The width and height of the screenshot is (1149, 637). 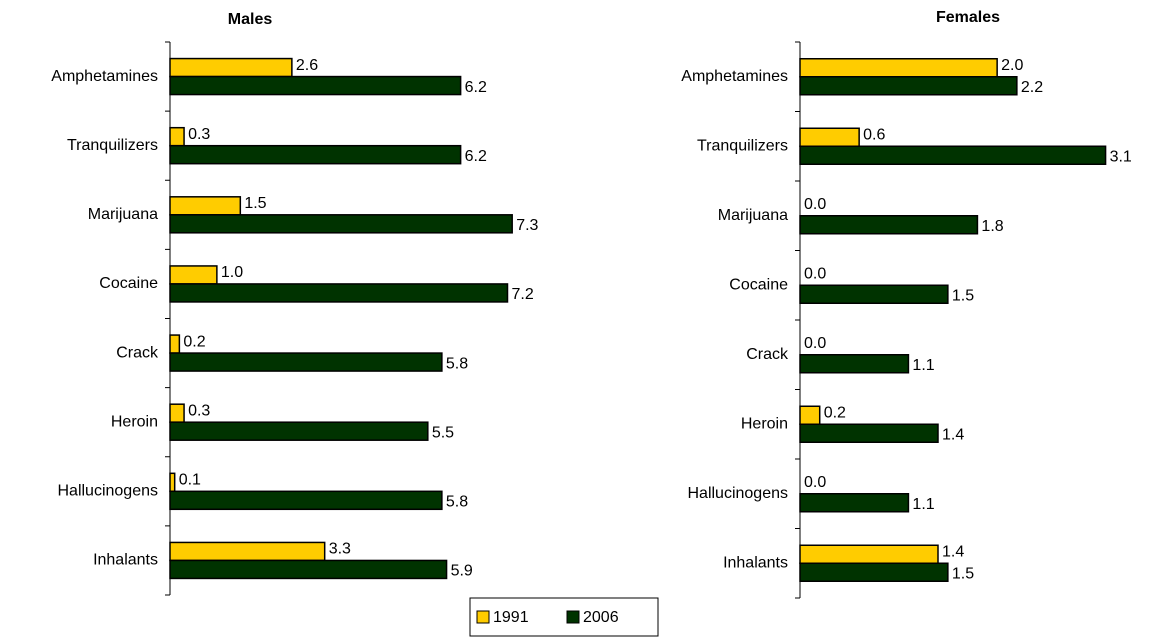 I want to click on value-label: 3.3, so click(x=340, y=549).